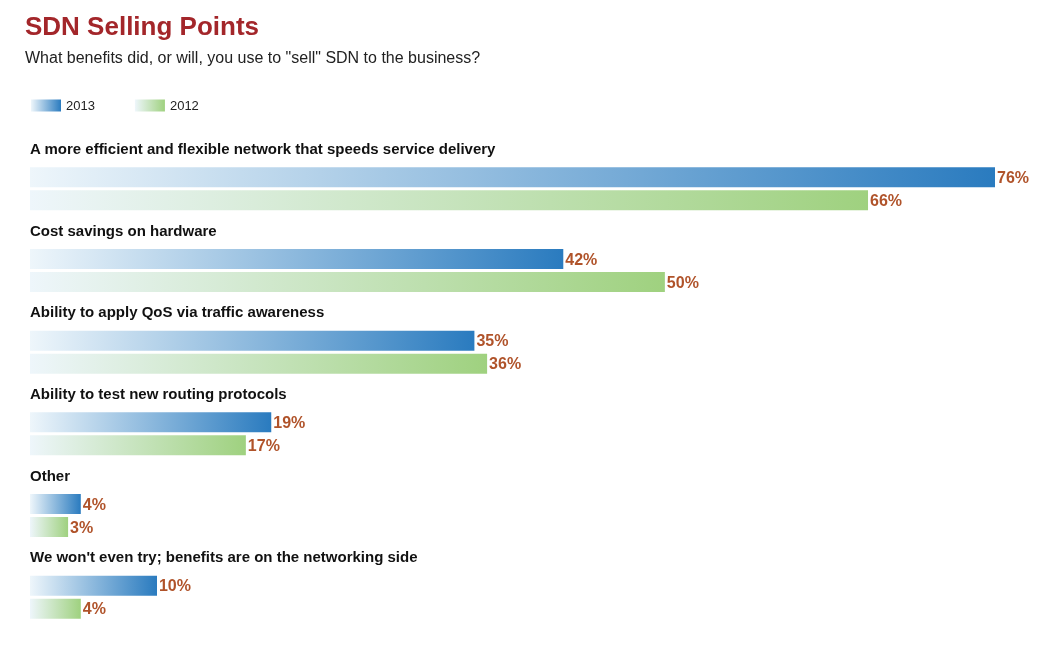  Describe the element at coordinates (184, 105) in the screenshot. I see `legend-label: 2012` at that location.